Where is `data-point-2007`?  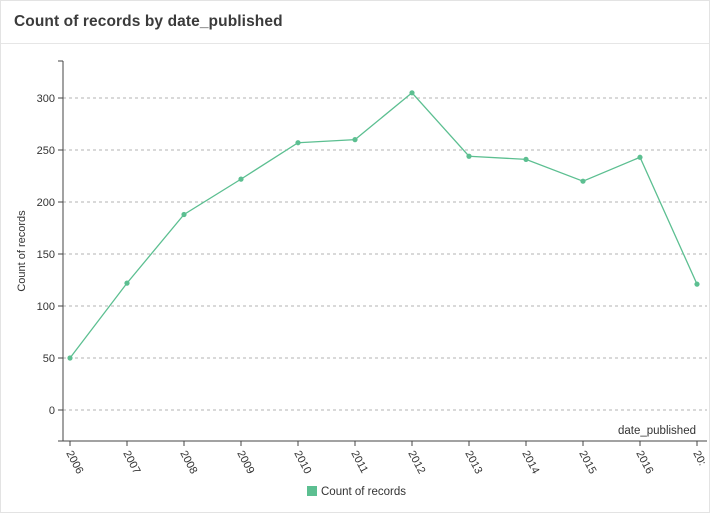
data-point-2007 is located at coordinates (127, 283).